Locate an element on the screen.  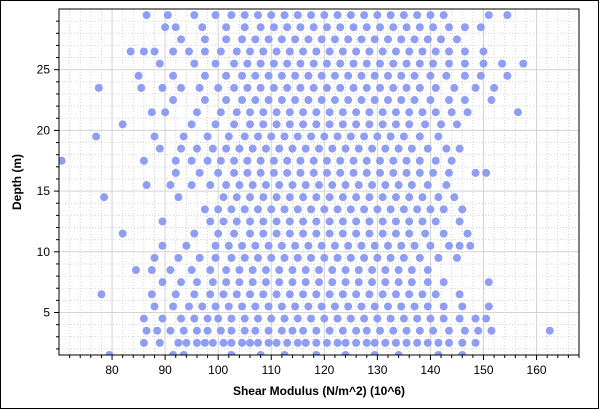
x-tick-label: 100 is located at coordinates (218, 370).